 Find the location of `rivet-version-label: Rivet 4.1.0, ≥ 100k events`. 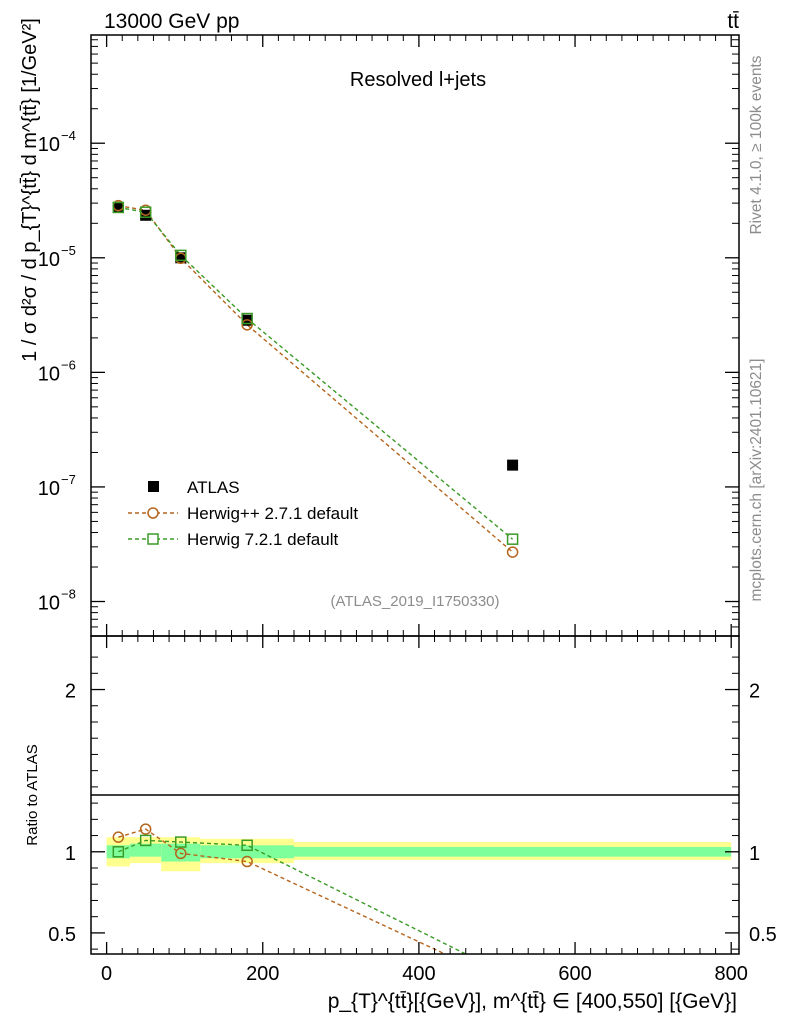

rivet-version-label: Rivet 4.1.0, ≥ 100k events is located at coordinates (756, 144).